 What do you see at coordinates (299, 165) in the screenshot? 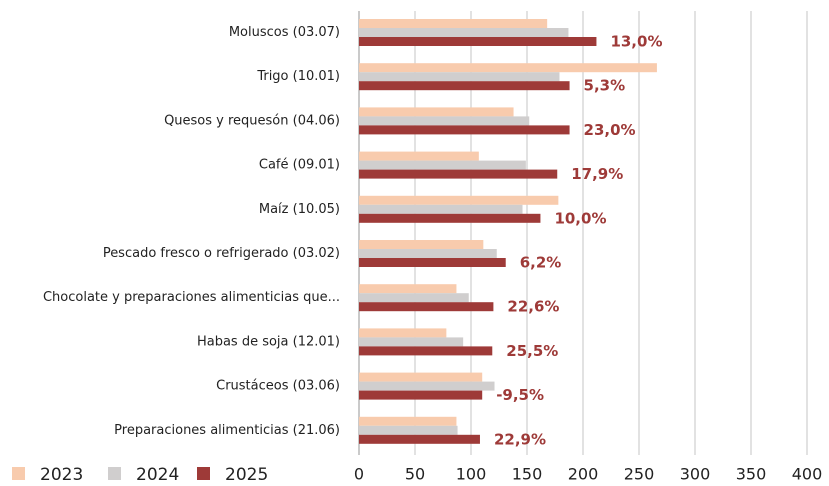
I see `category-label: Café (09.01)` at bounding box center [299, 165].